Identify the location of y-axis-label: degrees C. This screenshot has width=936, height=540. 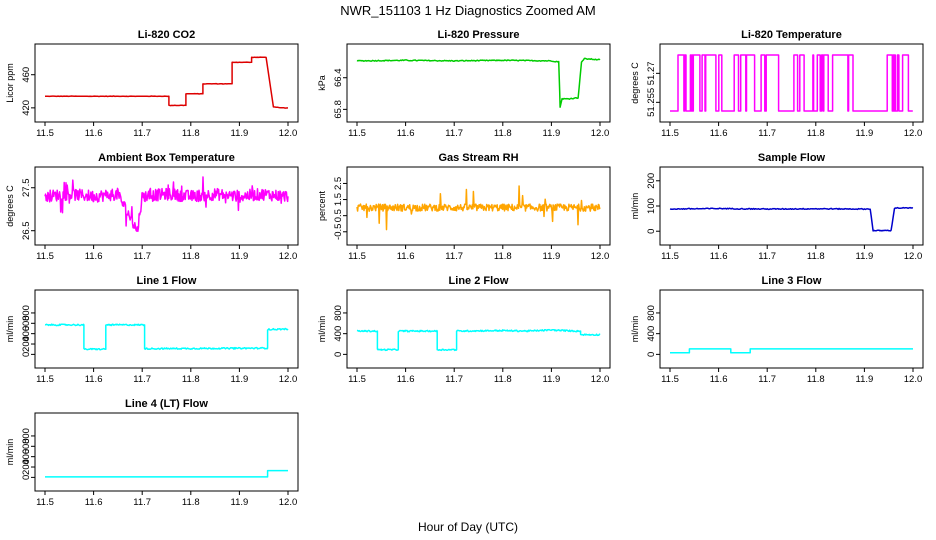
(635, 83).